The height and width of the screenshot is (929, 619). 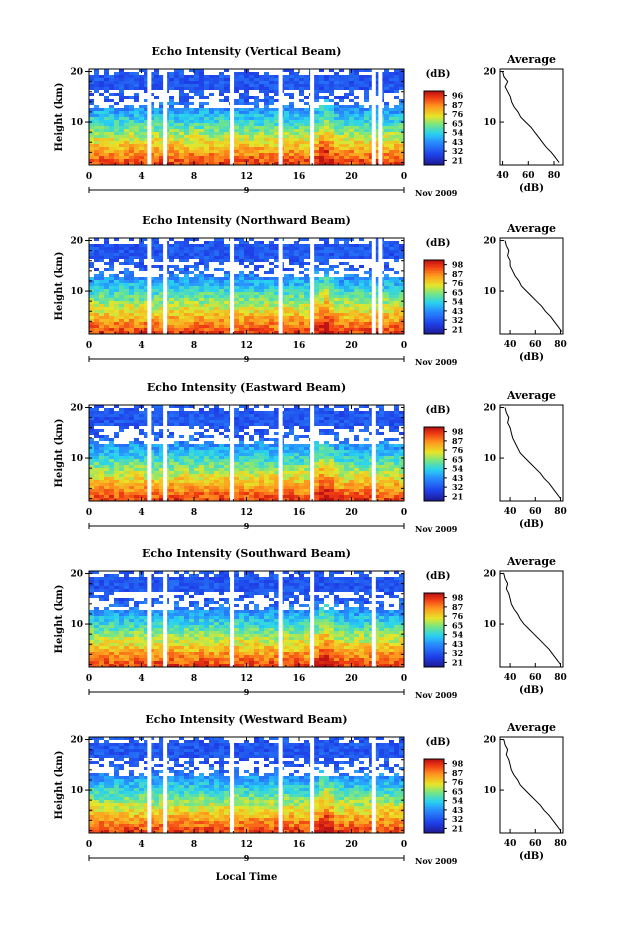 What do you see at coordinates (59, 619) in the screenshot?
I see `y-axis-label: Height (km)` at bounding box center [59, 619].